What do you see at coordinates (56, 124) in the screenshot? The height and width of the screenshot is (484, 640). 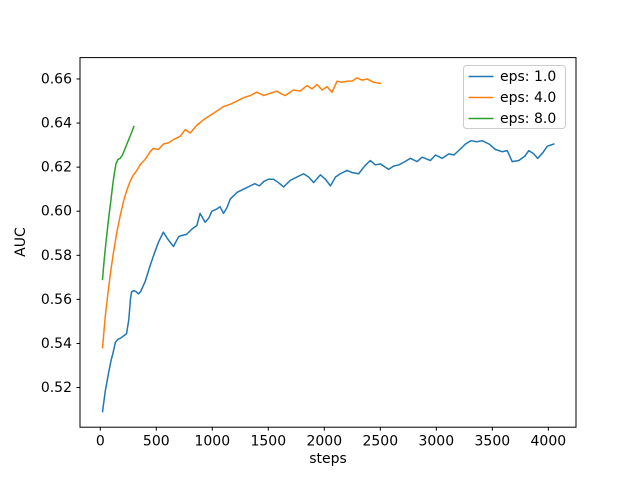 I see `y-tick-label: 0.64` at bounding box center [56, 124].